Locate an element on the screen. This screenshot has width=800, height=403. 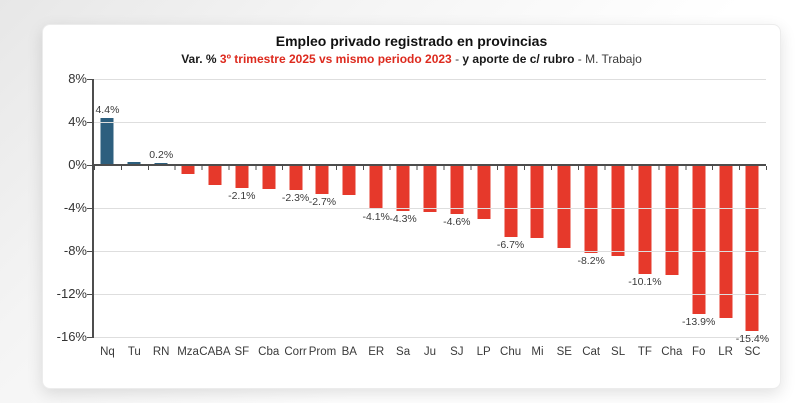
bar-Cha is located at coordinates (672, 220).